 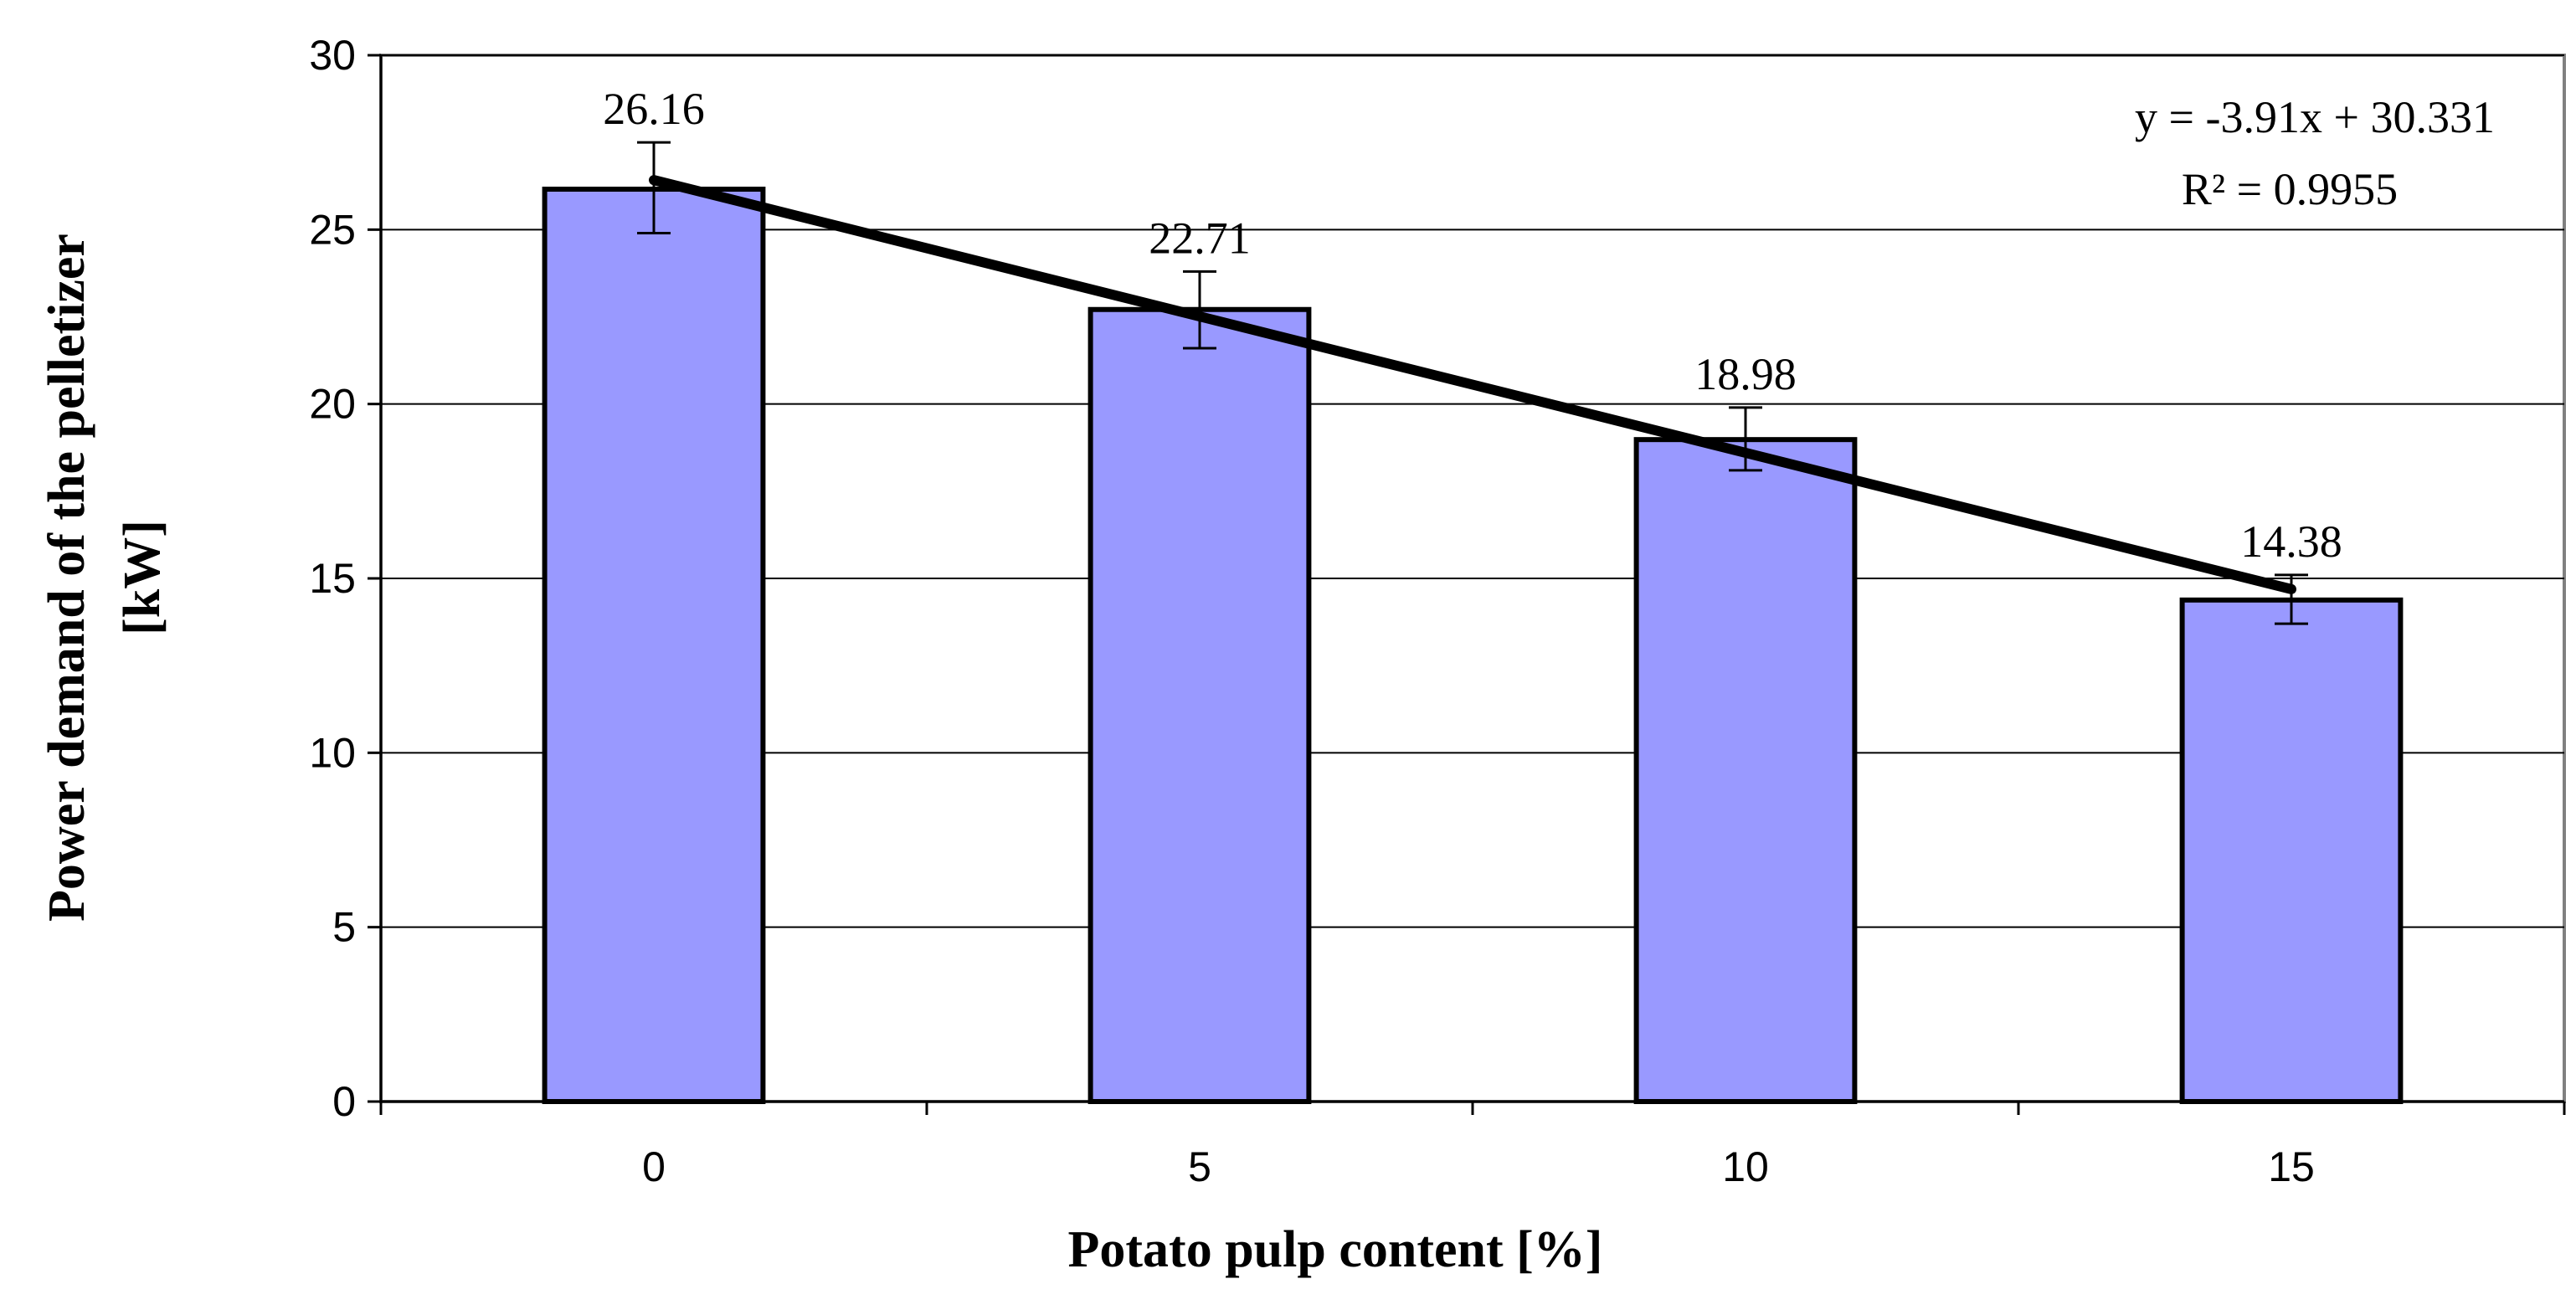 What do you see at coordinates (1200, 1166) in the screenshot?
I see `x-tick-label-5: 5` at bounding box center [1200, 1166].